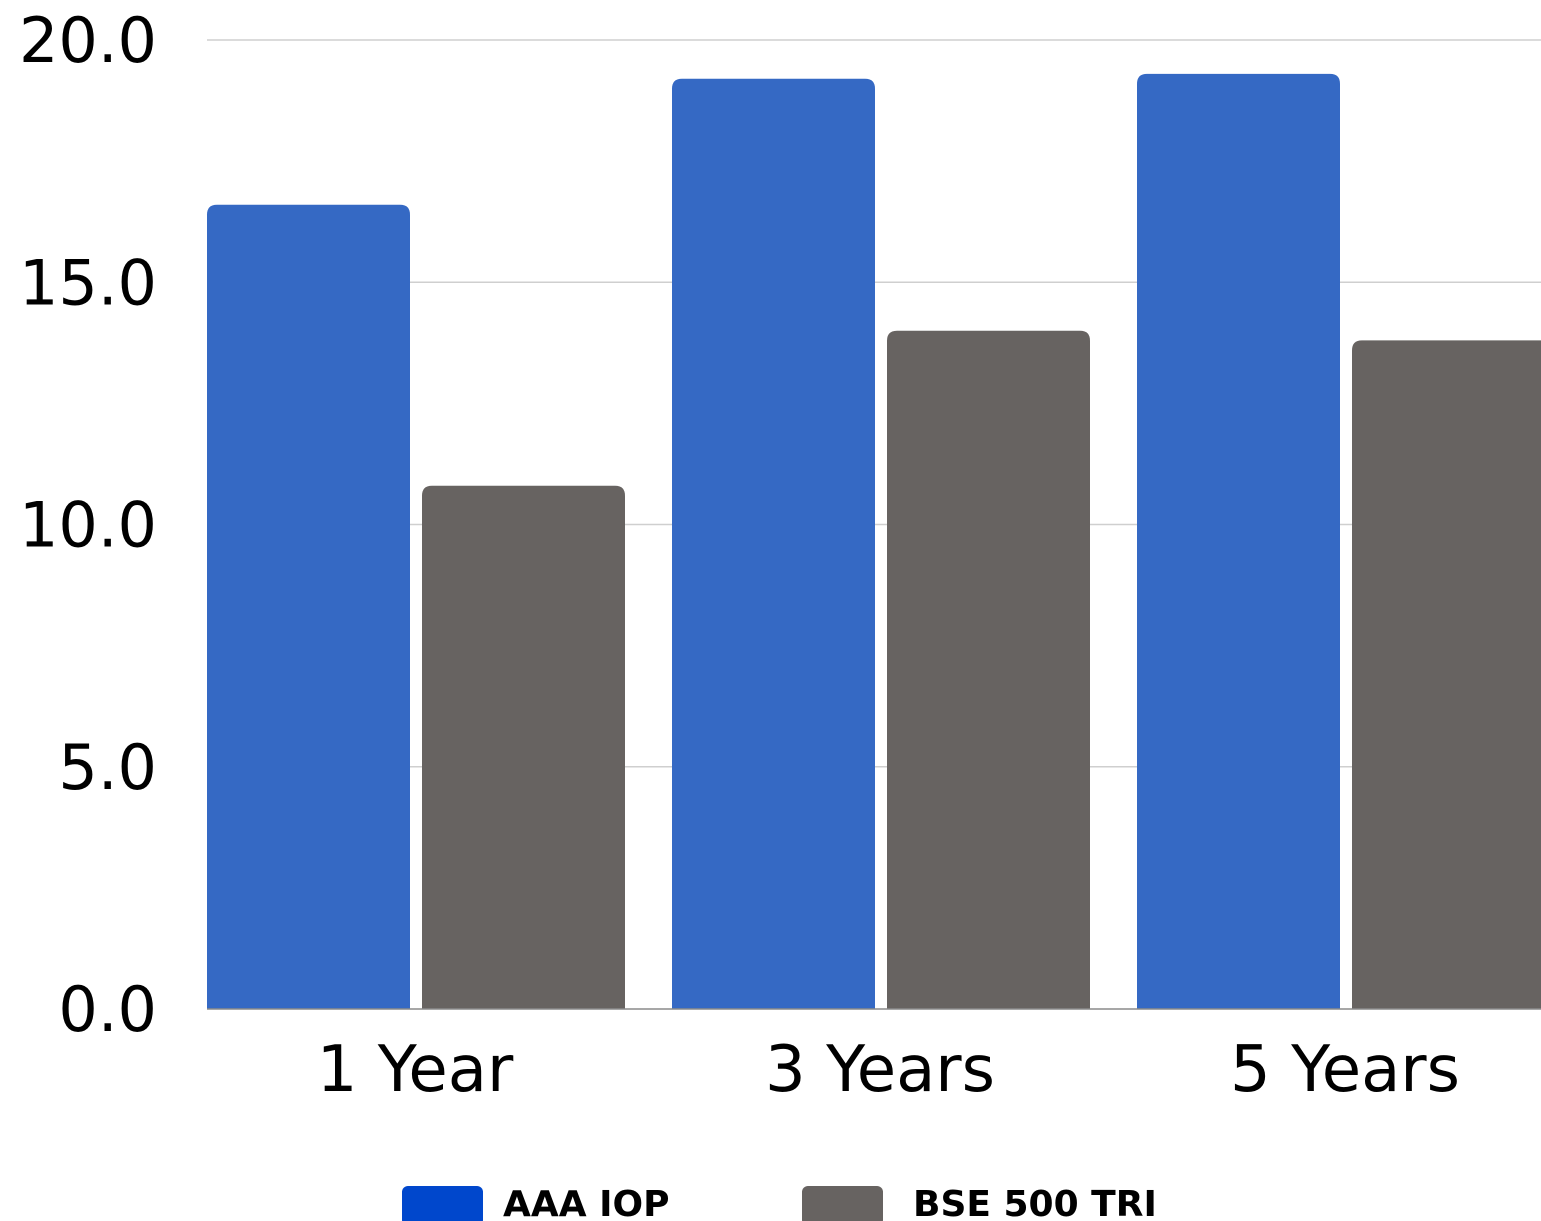  I want to click on y-tick-label: 5.0, so click(107, 767).